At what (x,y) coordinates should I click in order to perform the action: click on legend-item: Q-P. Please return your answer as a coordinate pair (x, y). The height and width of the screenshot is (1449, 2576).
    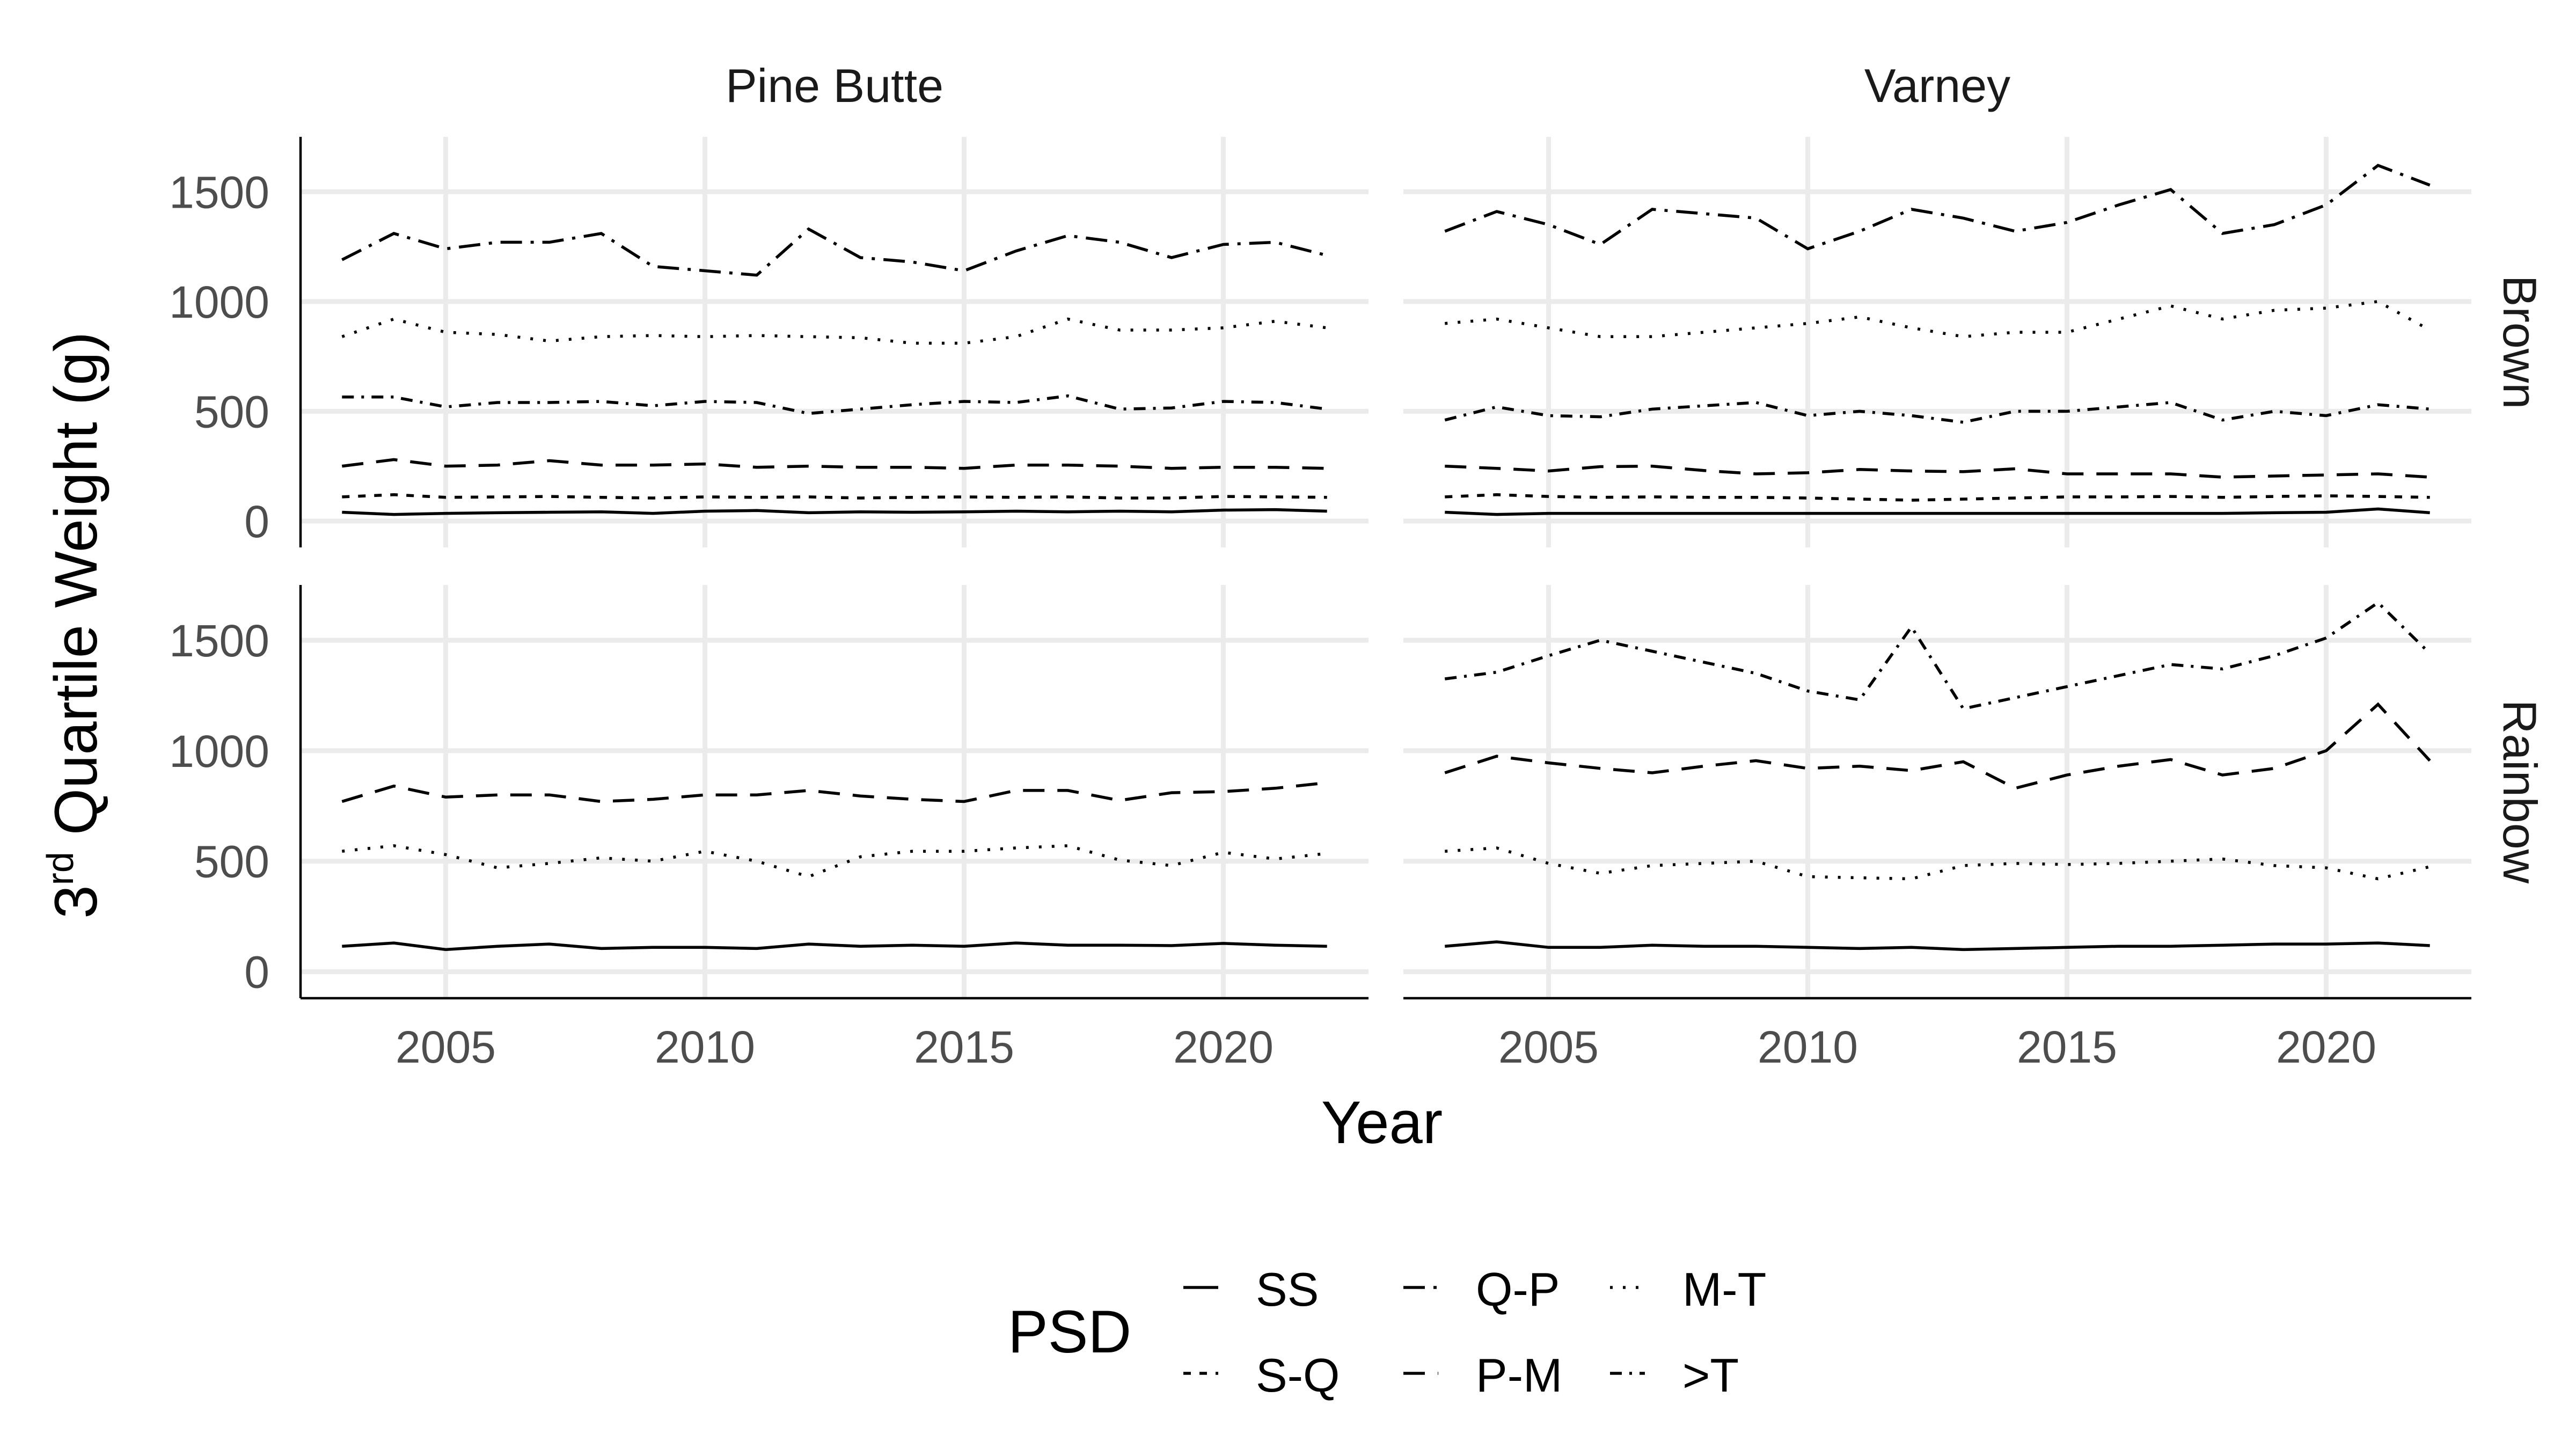
    Looking at the image, I should click on (1481, 1289).